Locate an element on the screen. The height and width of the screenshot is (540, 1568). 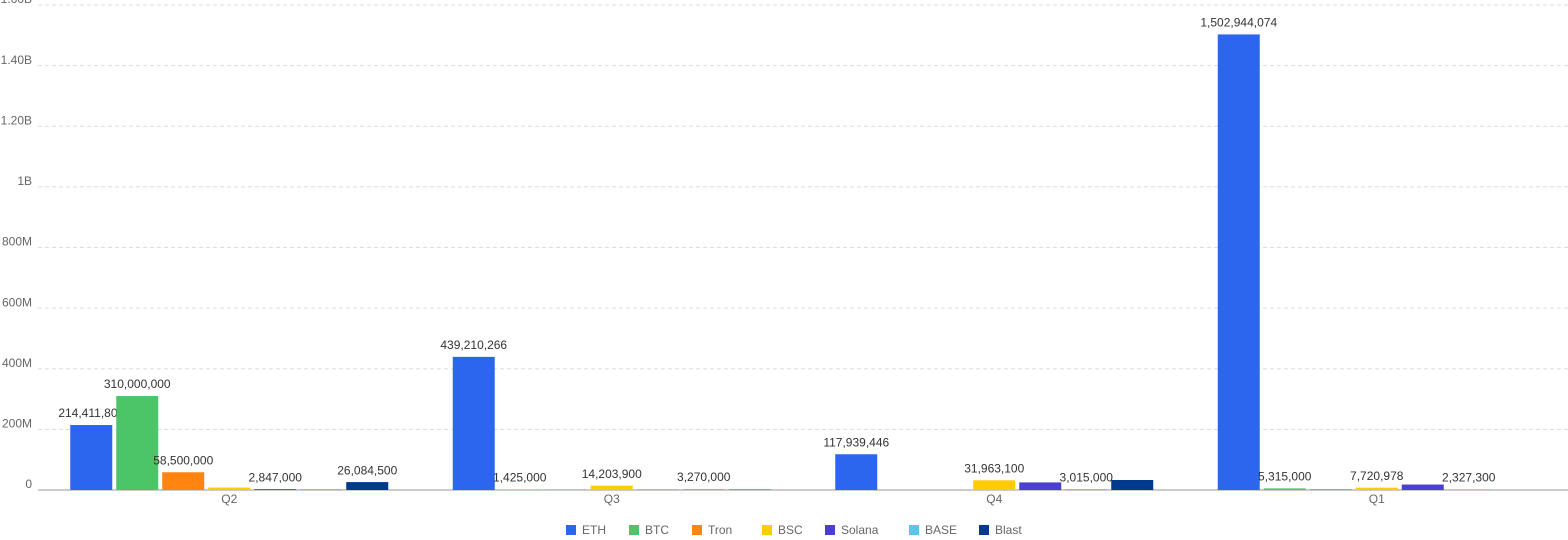
y-tick-label: 1.40B is located at coordinates (16, 60).